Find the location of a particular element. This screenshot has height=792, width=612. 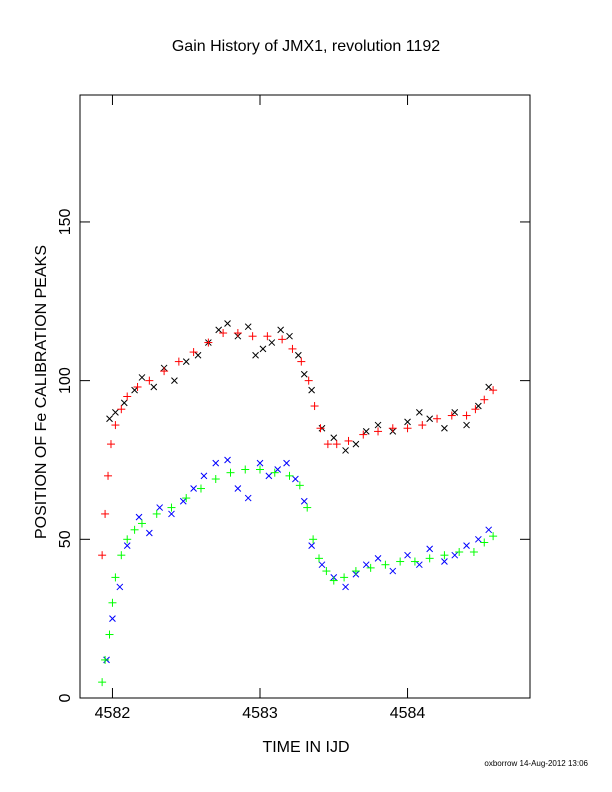

y-tick-label: 150 is located at coordinates (65, 222).